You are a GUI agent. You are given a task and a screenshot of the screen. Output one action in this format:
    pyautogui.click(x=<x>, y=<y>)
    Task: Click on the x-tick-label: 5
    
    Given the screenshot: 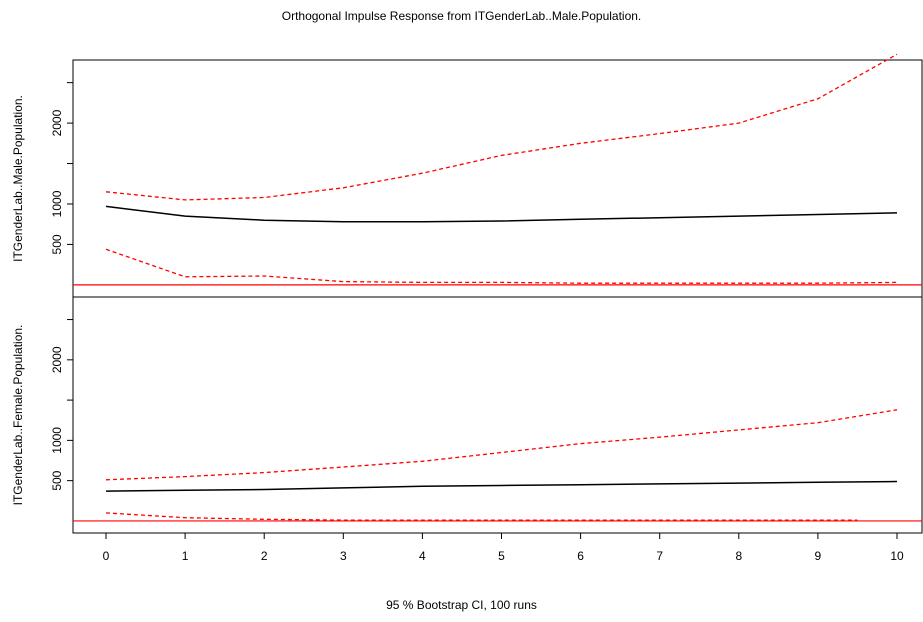 What is the action you would take?
    pyautogui.click(x=501, y=556)
    